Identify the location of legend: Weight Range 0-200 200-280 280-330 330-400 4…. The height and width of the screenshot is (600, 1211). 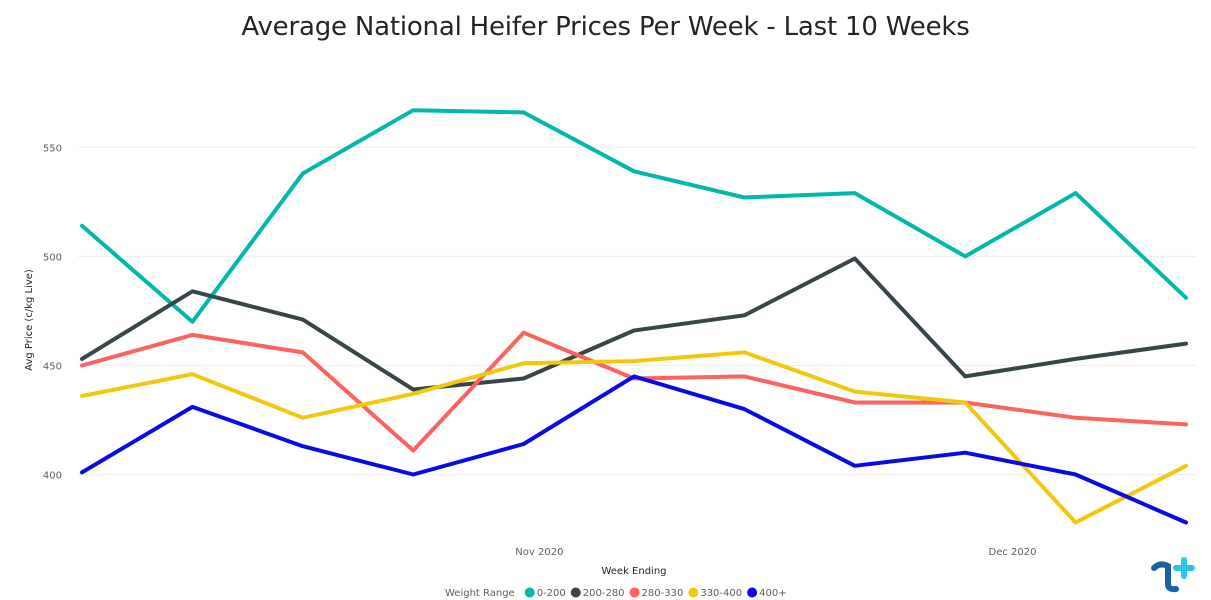
(616, 593).